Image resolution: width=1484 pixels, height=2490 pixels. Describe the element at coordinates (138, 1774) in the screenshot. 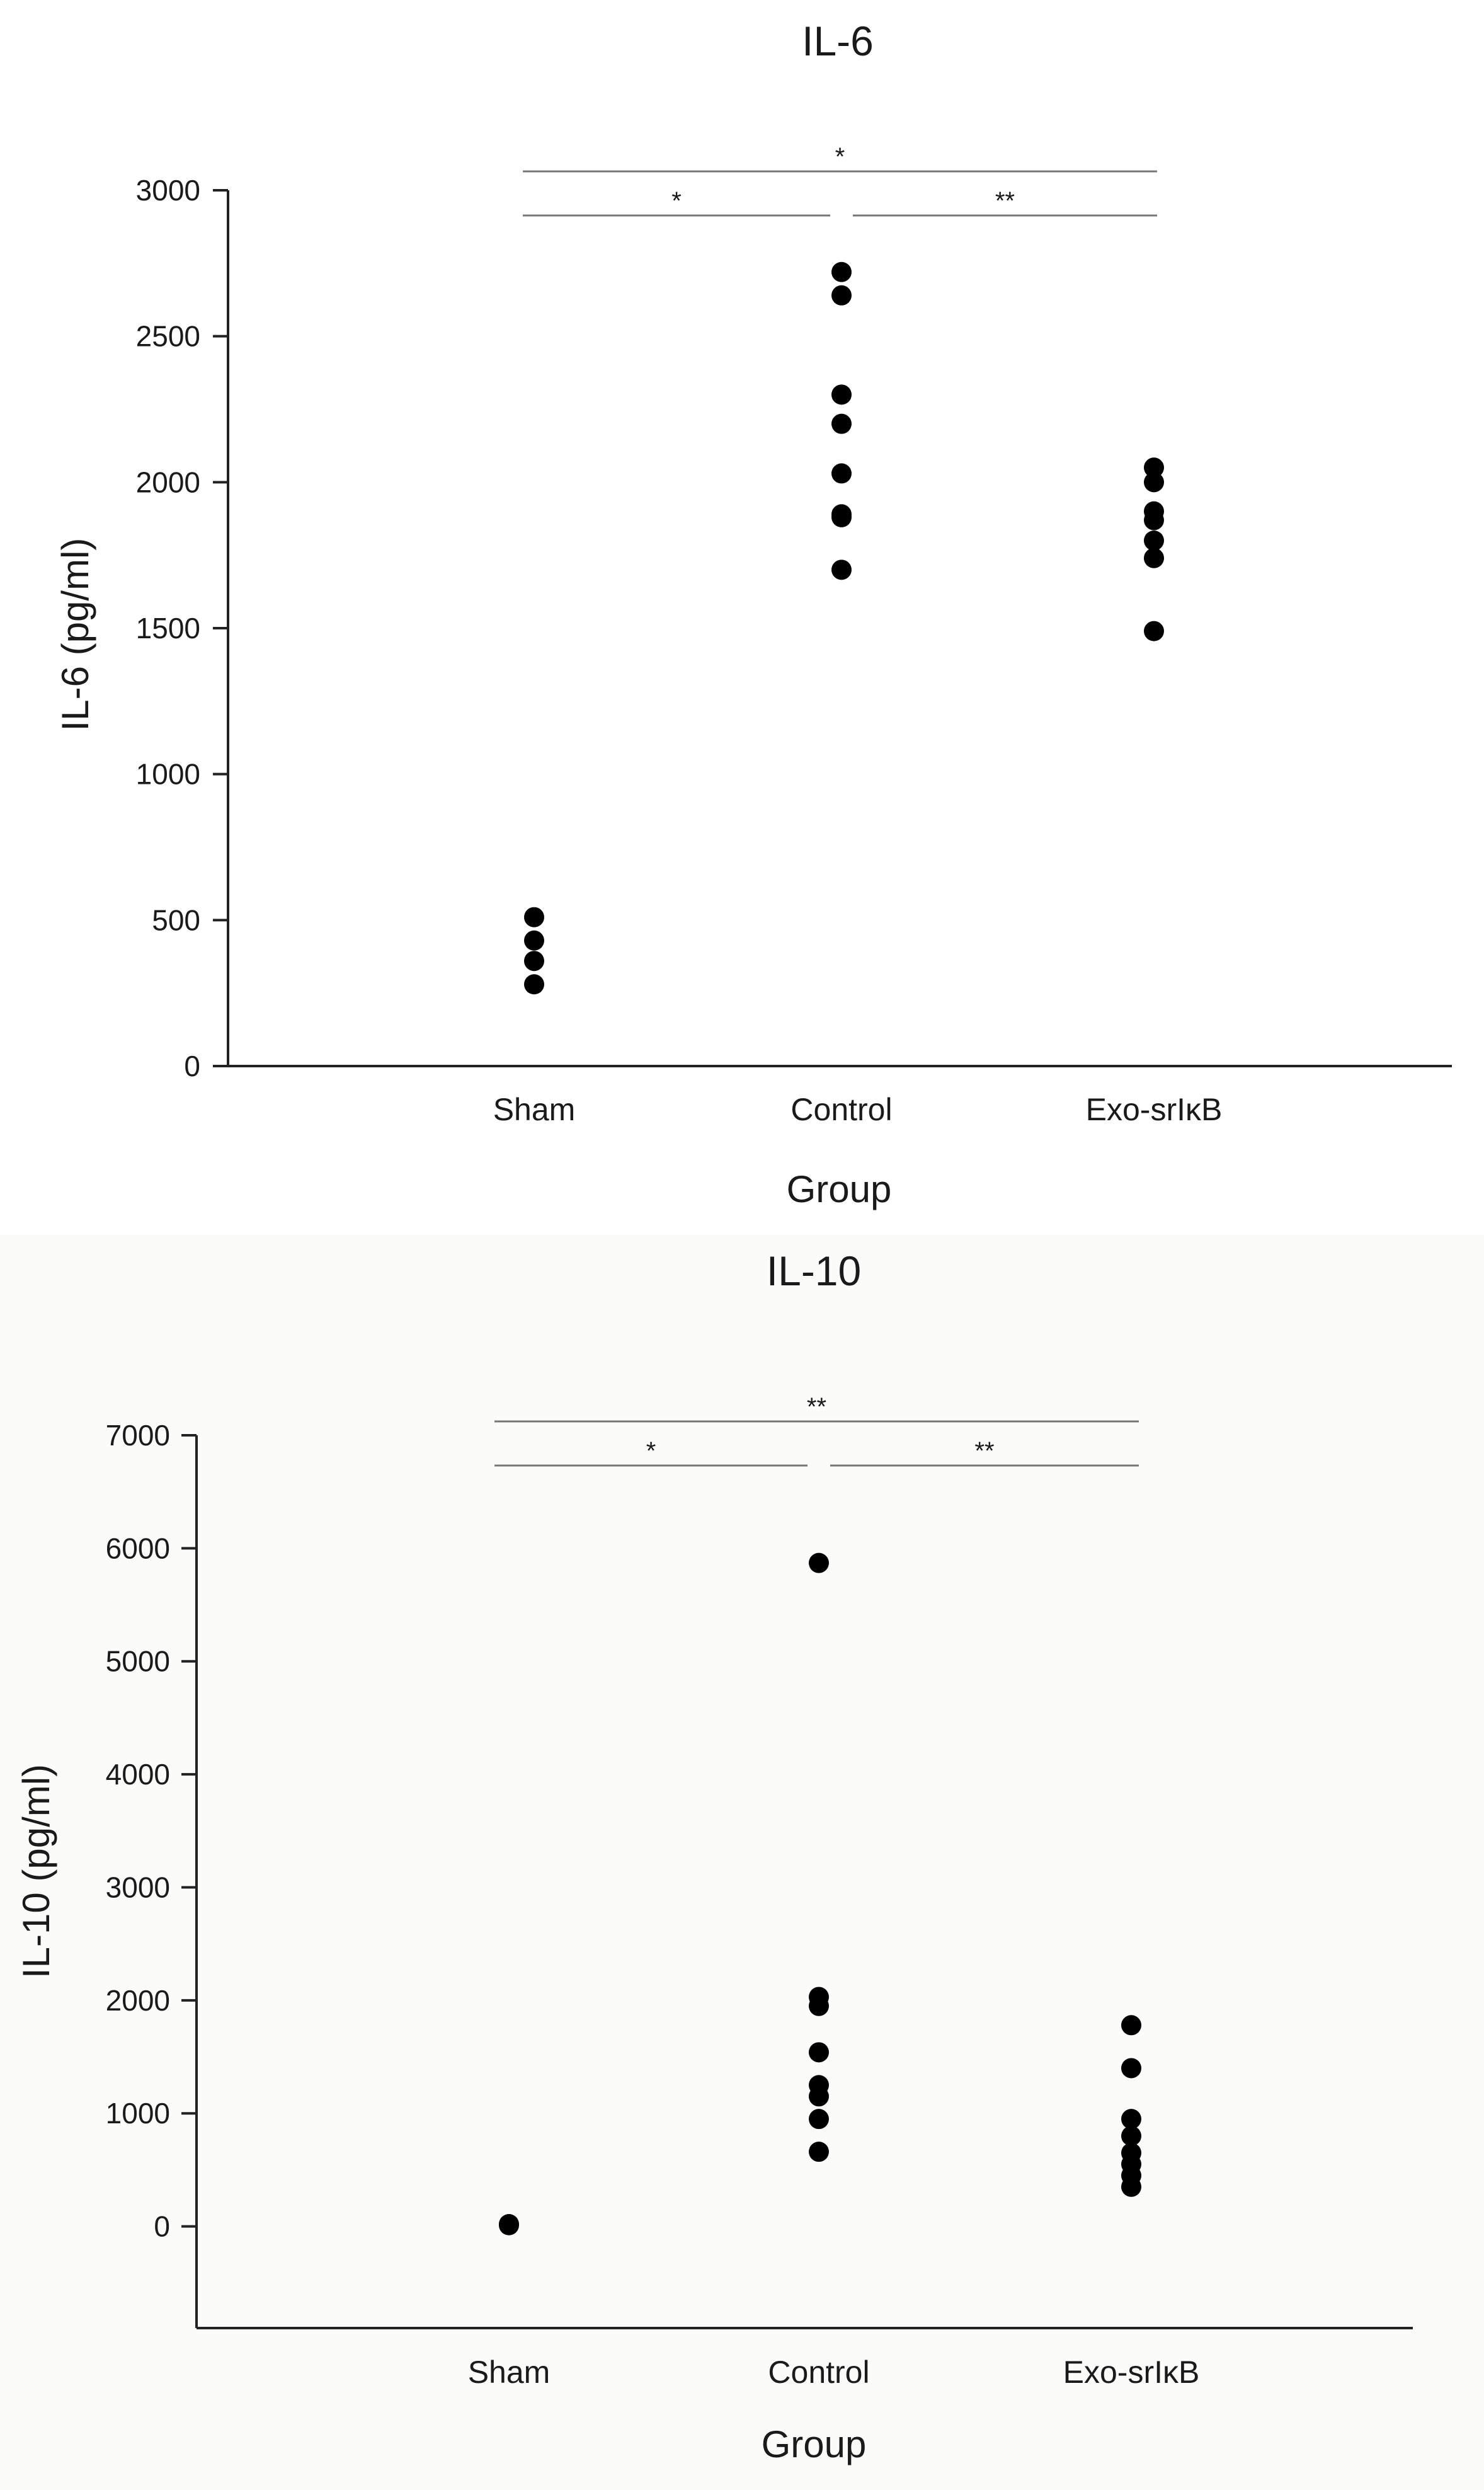

I see `y-tick-label: 4000` at that location.